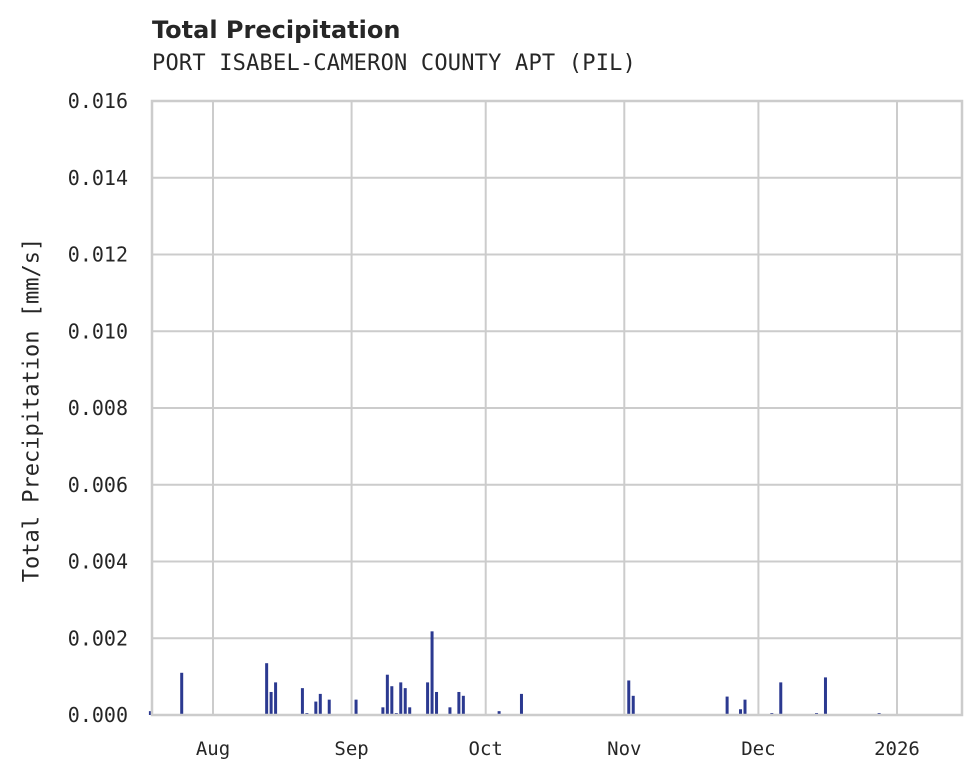  Describe the element at coordinates (98, 485) in the screenshot. I see `y-tick-label: 0.006` at that location.